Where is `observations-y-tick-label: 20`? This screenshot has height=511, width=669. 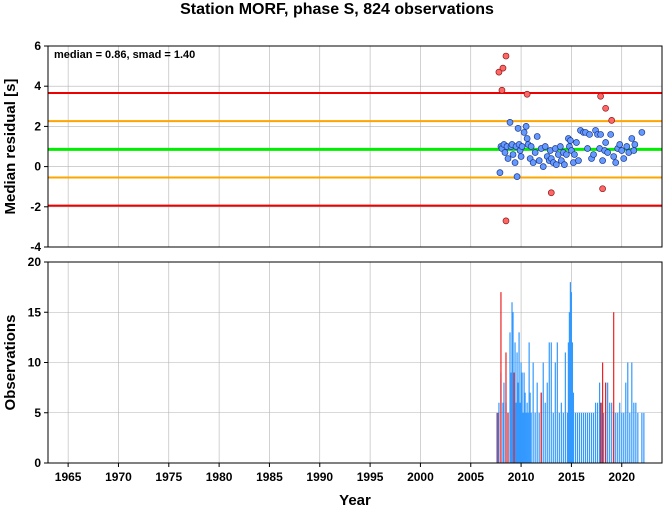 observations-y-tick-label: 20 is located at coordinates (35, 262).